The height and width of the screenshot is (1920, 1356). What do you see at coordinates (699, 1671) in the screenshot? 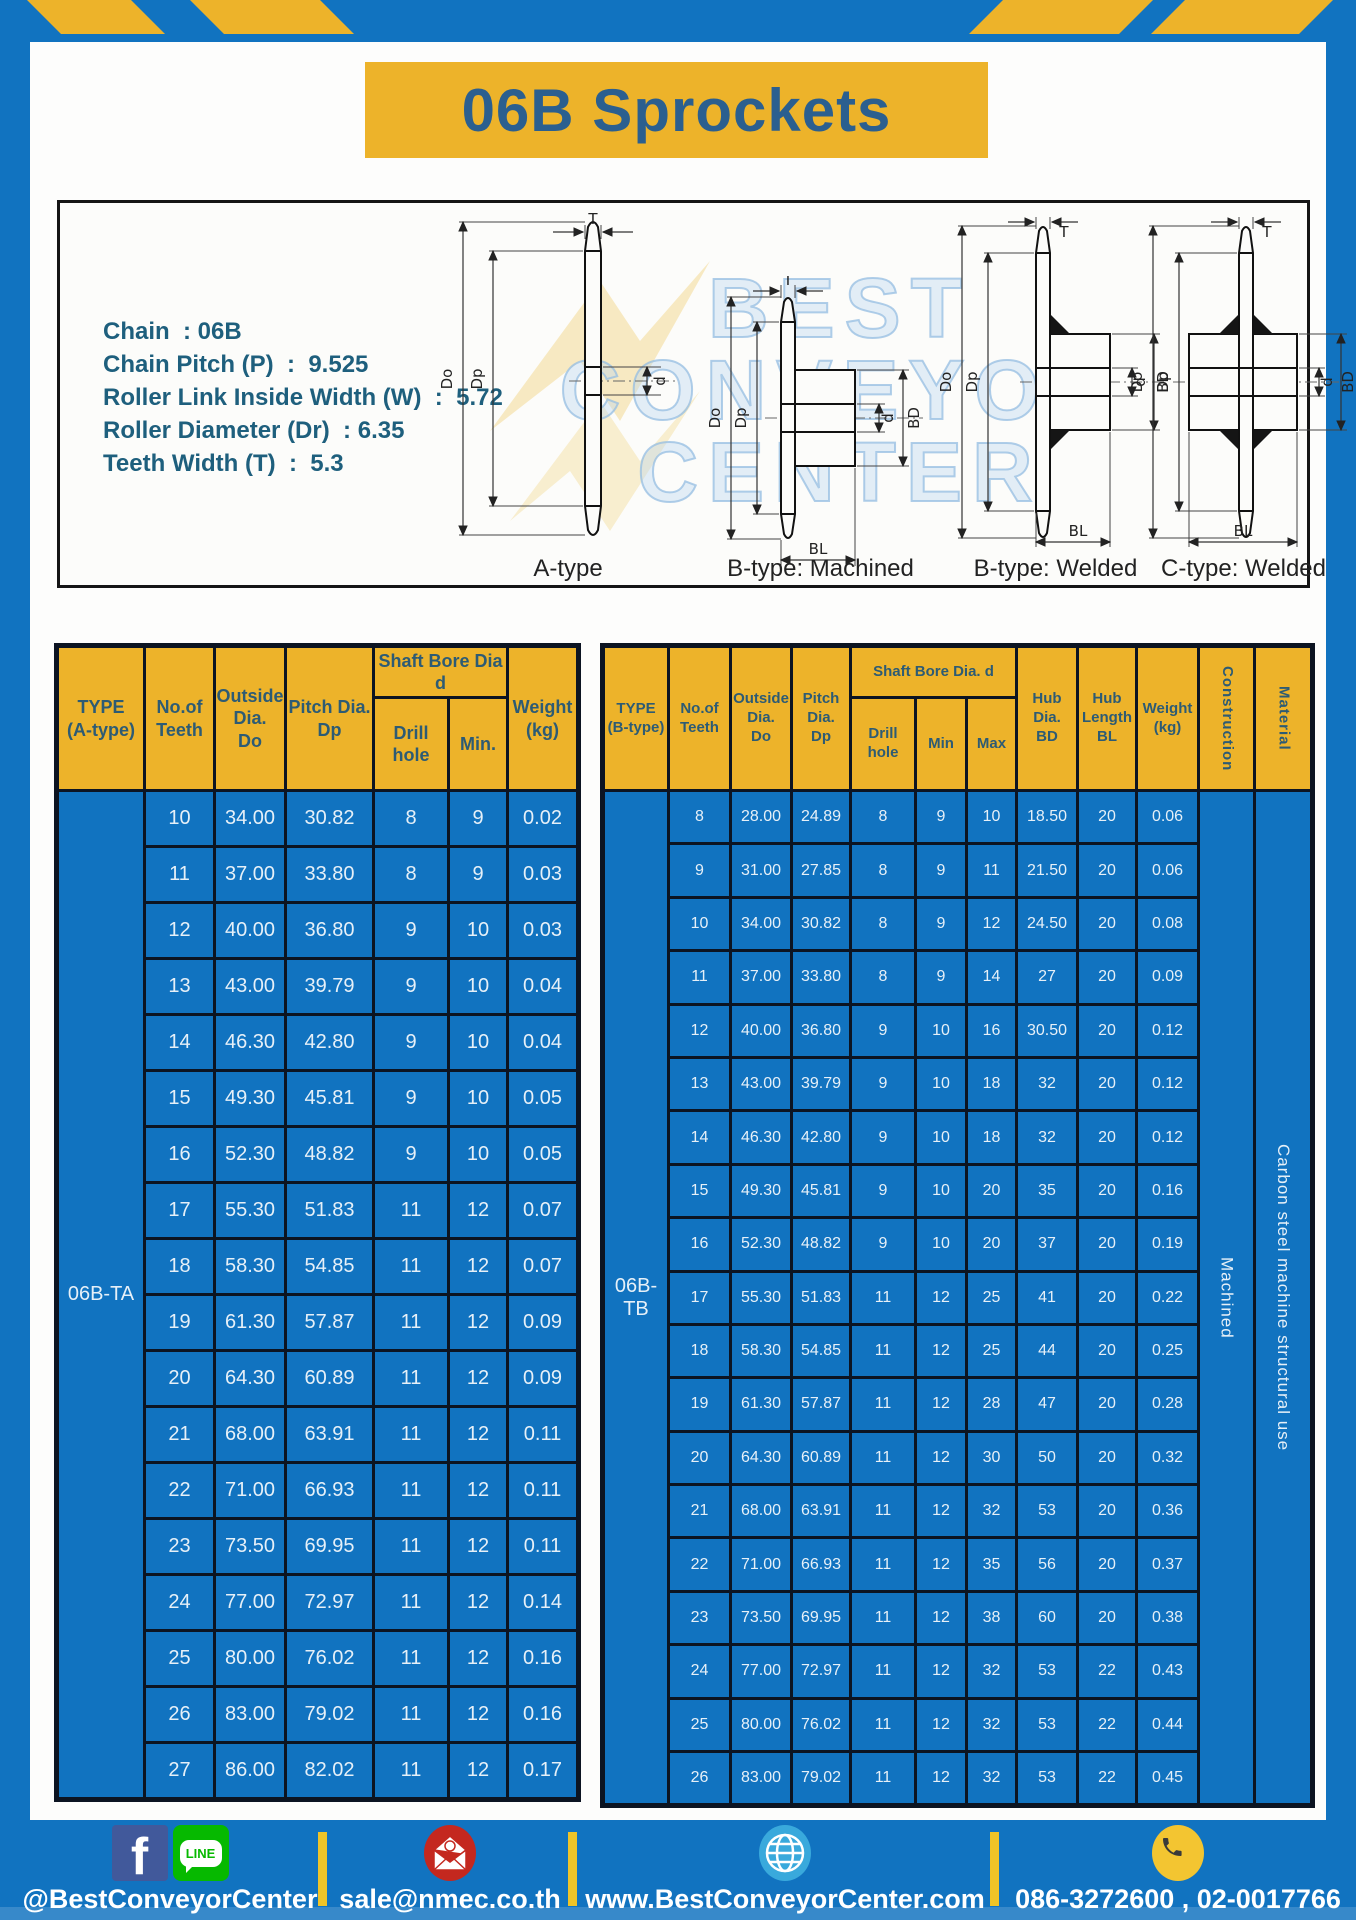
I see `data-cell: 24` at bounding box center [699, 1671].